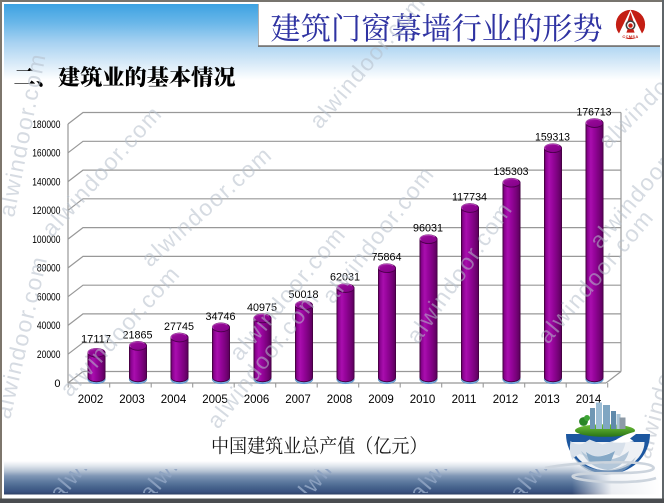 This screenshot has width=664, height=503. Describe the element at coordinates (179, 327) in the screenshot. I see `svg-text: 27745` at that location.